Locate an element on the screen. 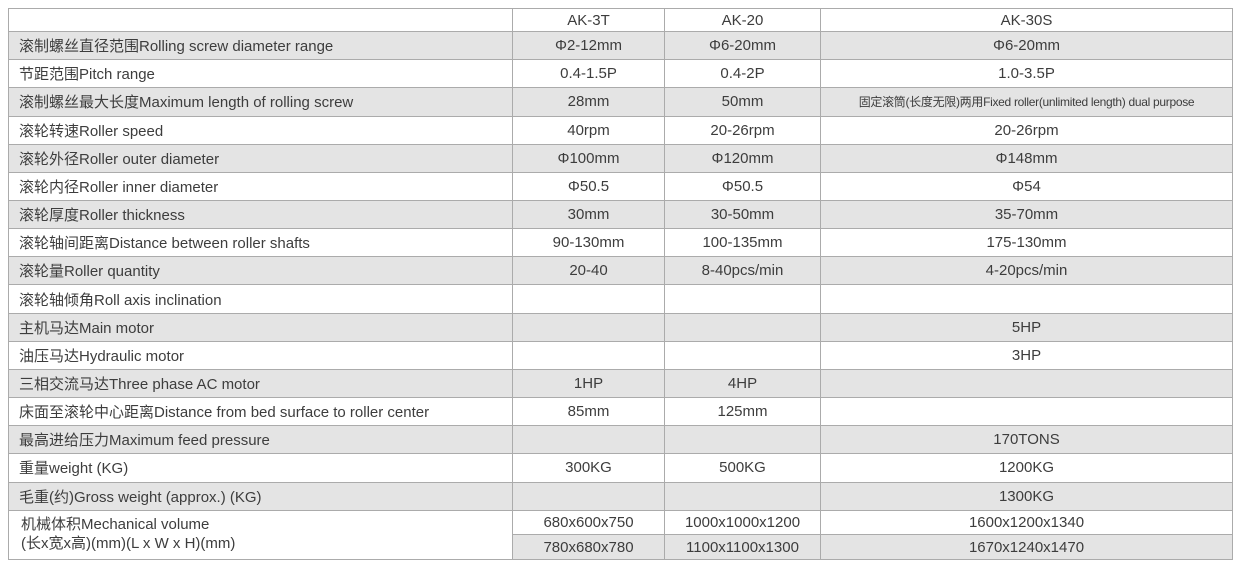 The width and height of the screenshot is (1240, 568). spec-row-label: 最高进给压力Maximum feed pressure is located at coordinates (260, 440).